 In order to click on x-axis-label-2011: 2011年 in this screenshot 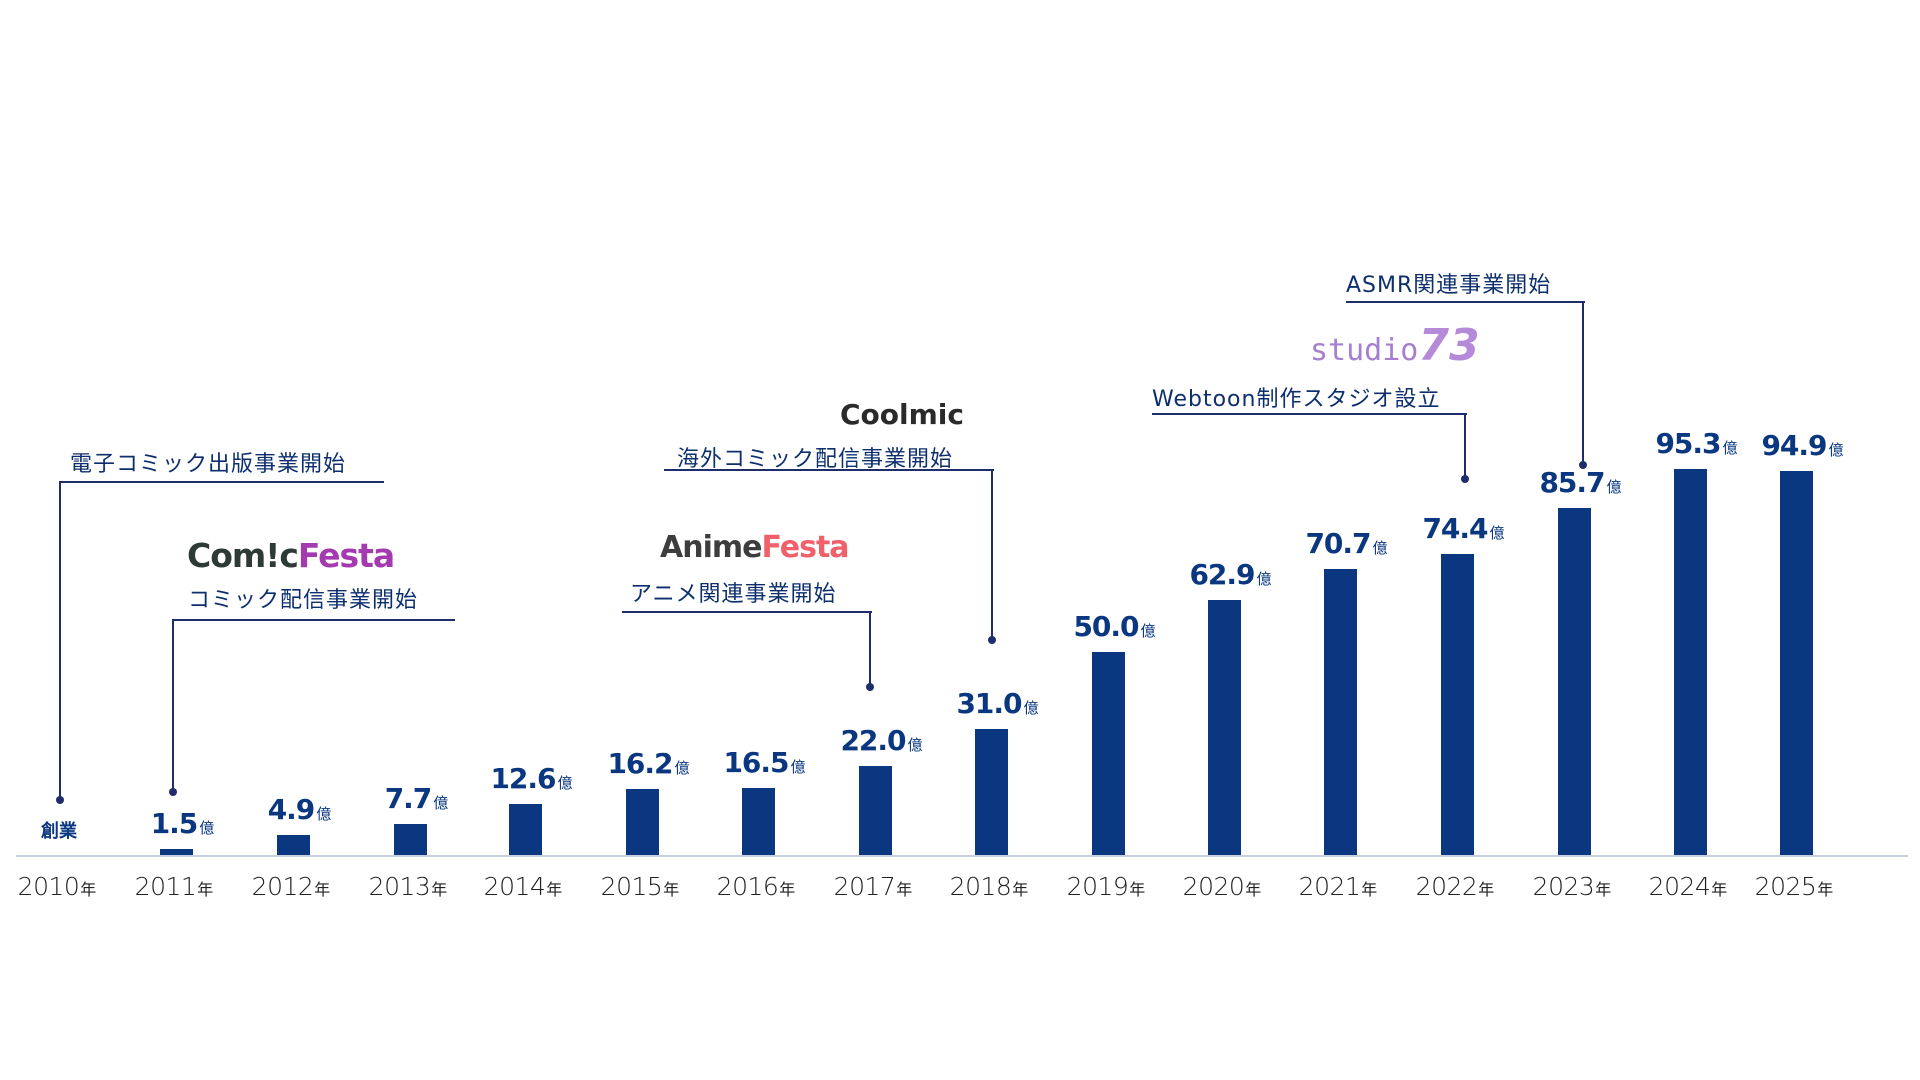, I will do `click(174, 886)`.